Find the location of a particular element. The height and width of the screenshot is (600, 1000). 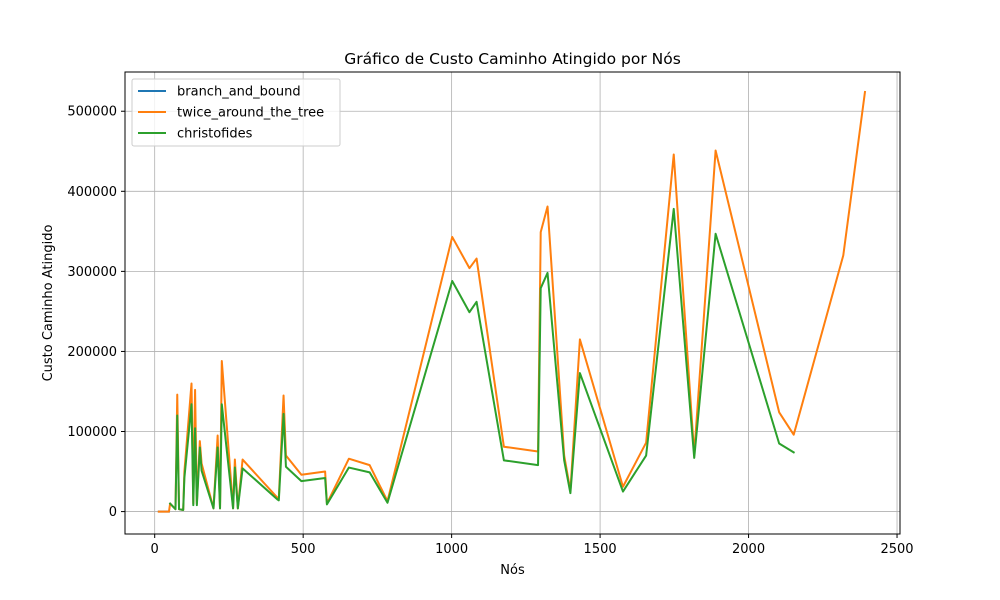

y-tick-label: 200000 is located at coordinates (92, 352).